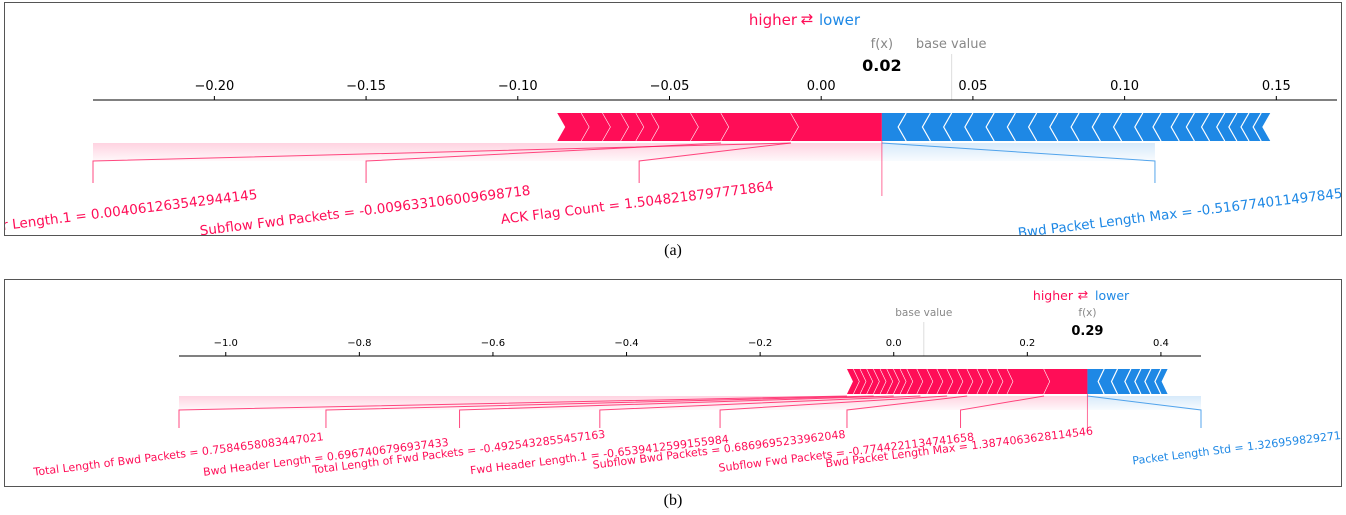 Image resolution: width=1346 pixels, height=515 pixels. Describe the element at coordinates (1027, 343) in the screenshot. I see `x-tick-label: 0.2` at that location.